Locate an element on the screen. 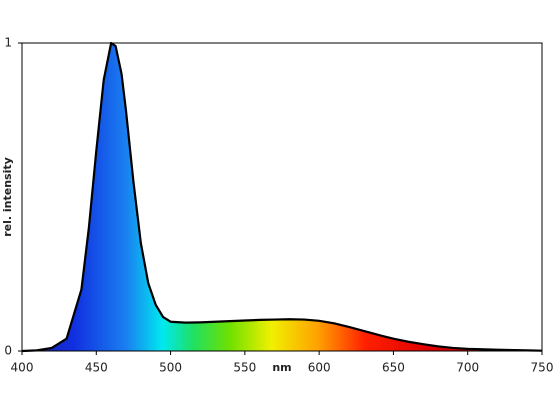  y-axis-label: rel. intensity is located at coordinates (7, 197).